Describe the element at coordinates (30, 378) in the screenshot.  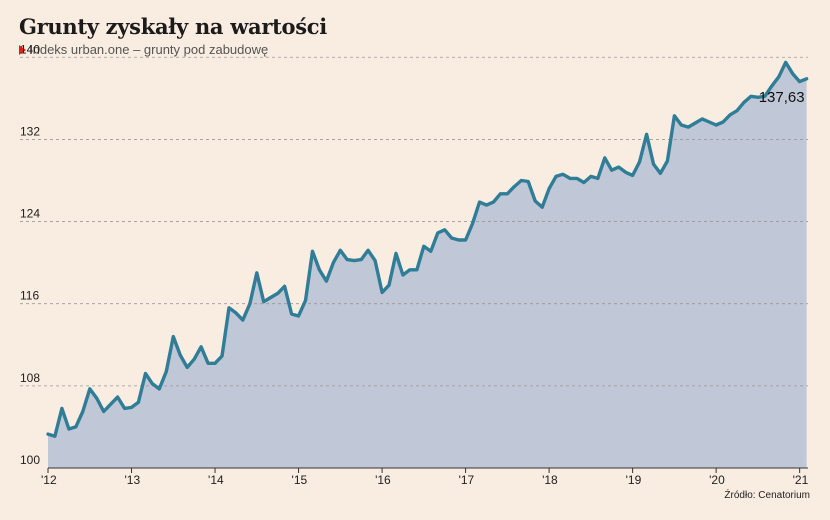
I see `y-tick-label: 108` at that location.